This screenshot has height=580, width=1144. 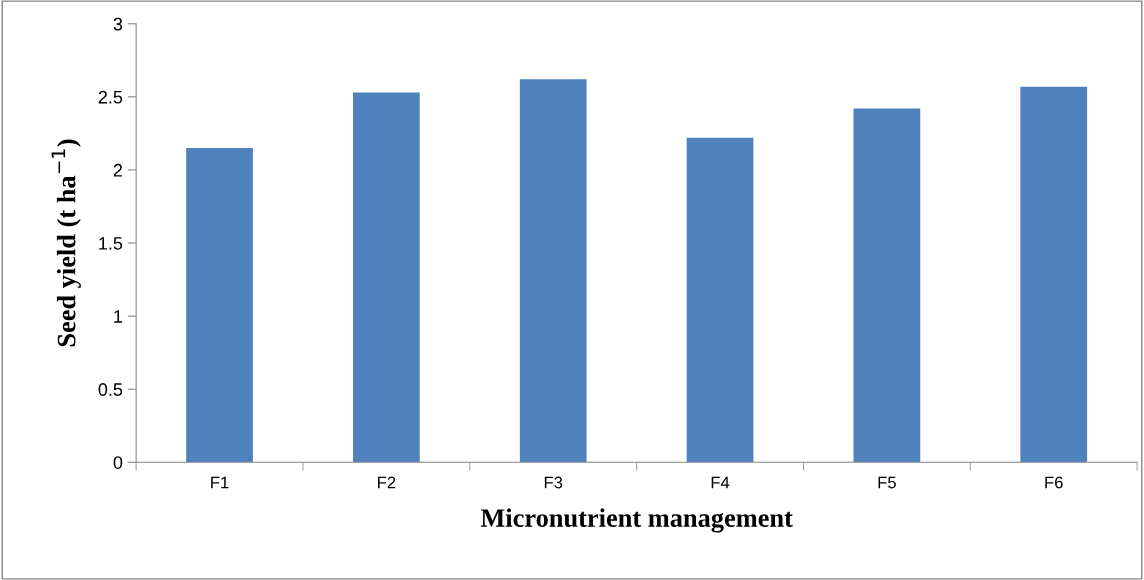 I want to click on y-tick-label: 0.5, so click(x=110, y=389).